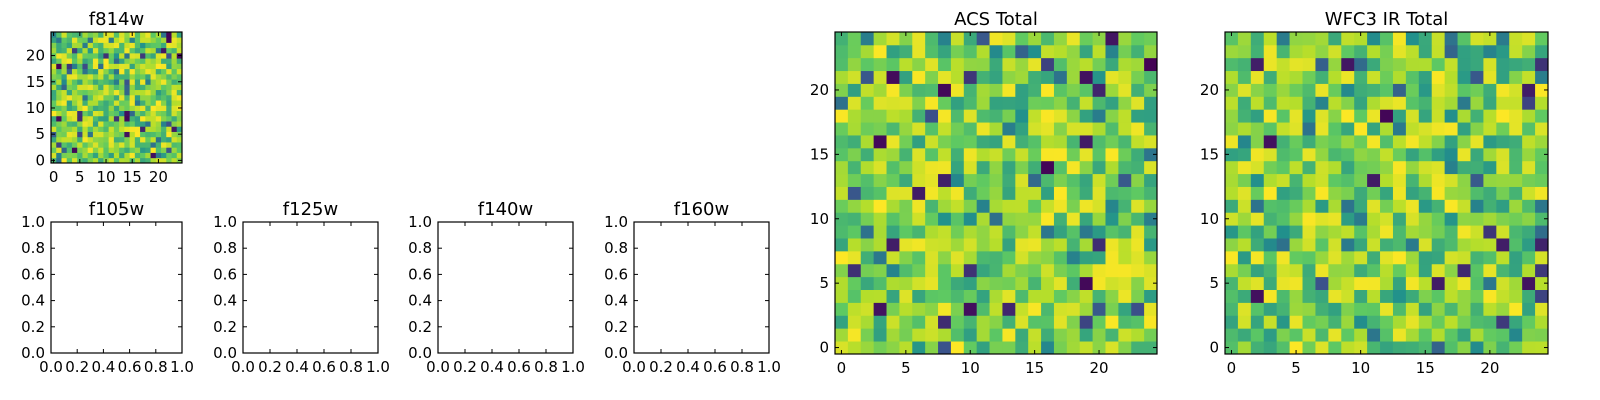  I want to click on x-tick-label: 1.0, so click(378, 367).